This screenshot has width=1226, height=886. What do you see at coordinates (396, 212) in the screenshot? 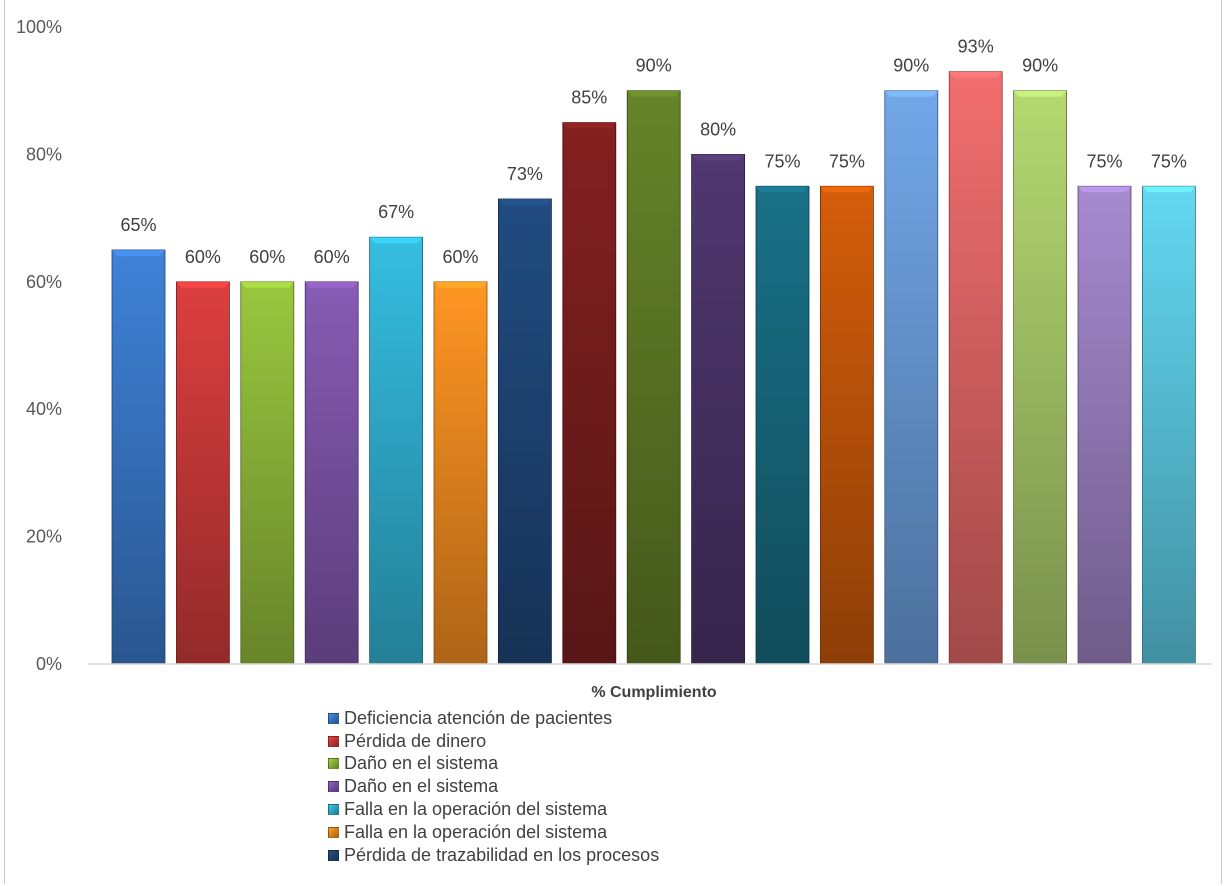
I see `data-label: 67%` at bounding box center [396, 212].